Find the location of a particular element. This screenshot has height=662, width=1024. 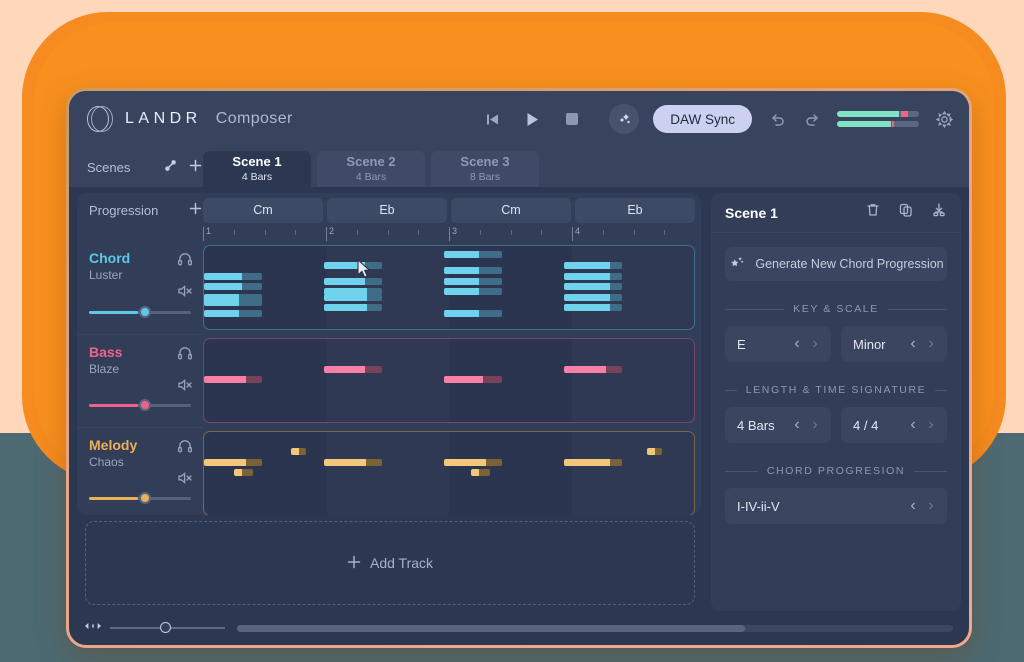

scene-tab-2: Scene 2 4 Bars is located at coordinates (371, 169).